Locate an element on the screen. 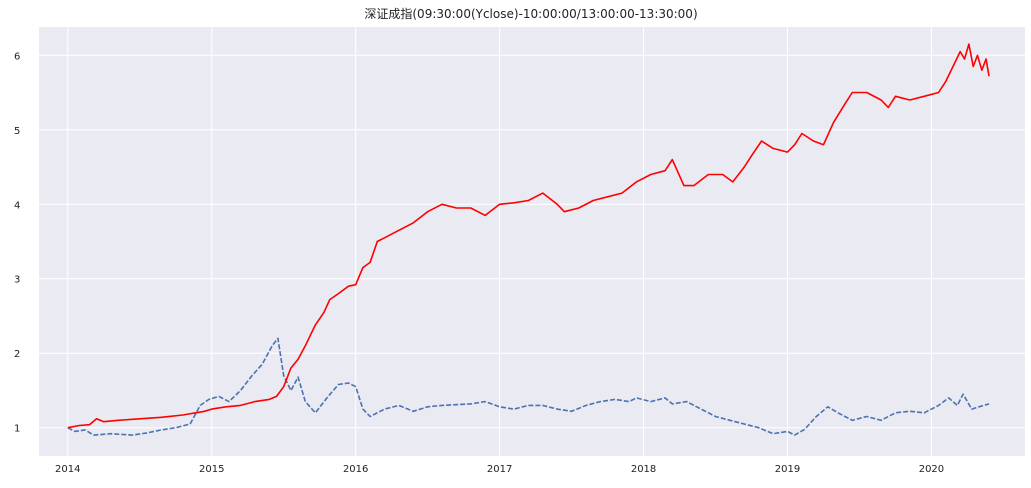 This screenshot has height=488, width=1031. x-tick-label: 2014 is located at coordinates (67, 469).